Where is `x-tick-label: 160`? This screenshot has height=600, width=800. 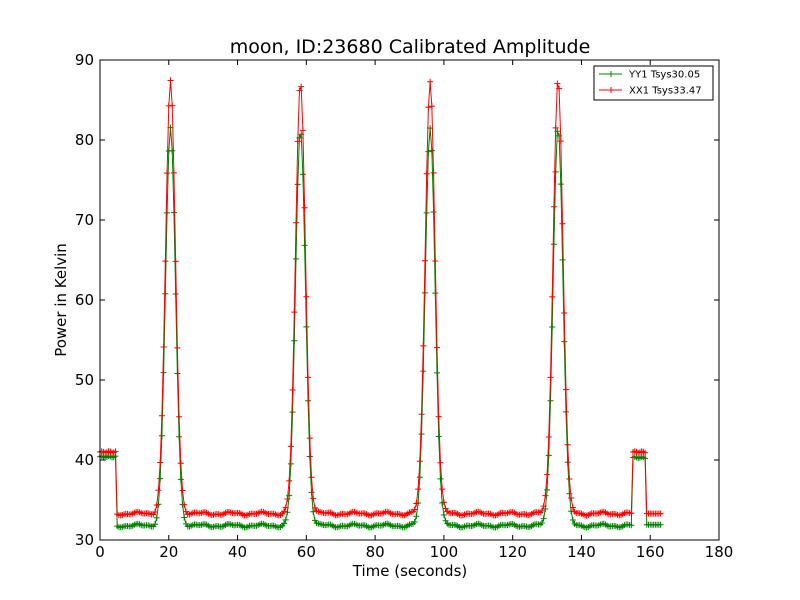 x-tick-label: 160 is located at coordinates (650, 552).